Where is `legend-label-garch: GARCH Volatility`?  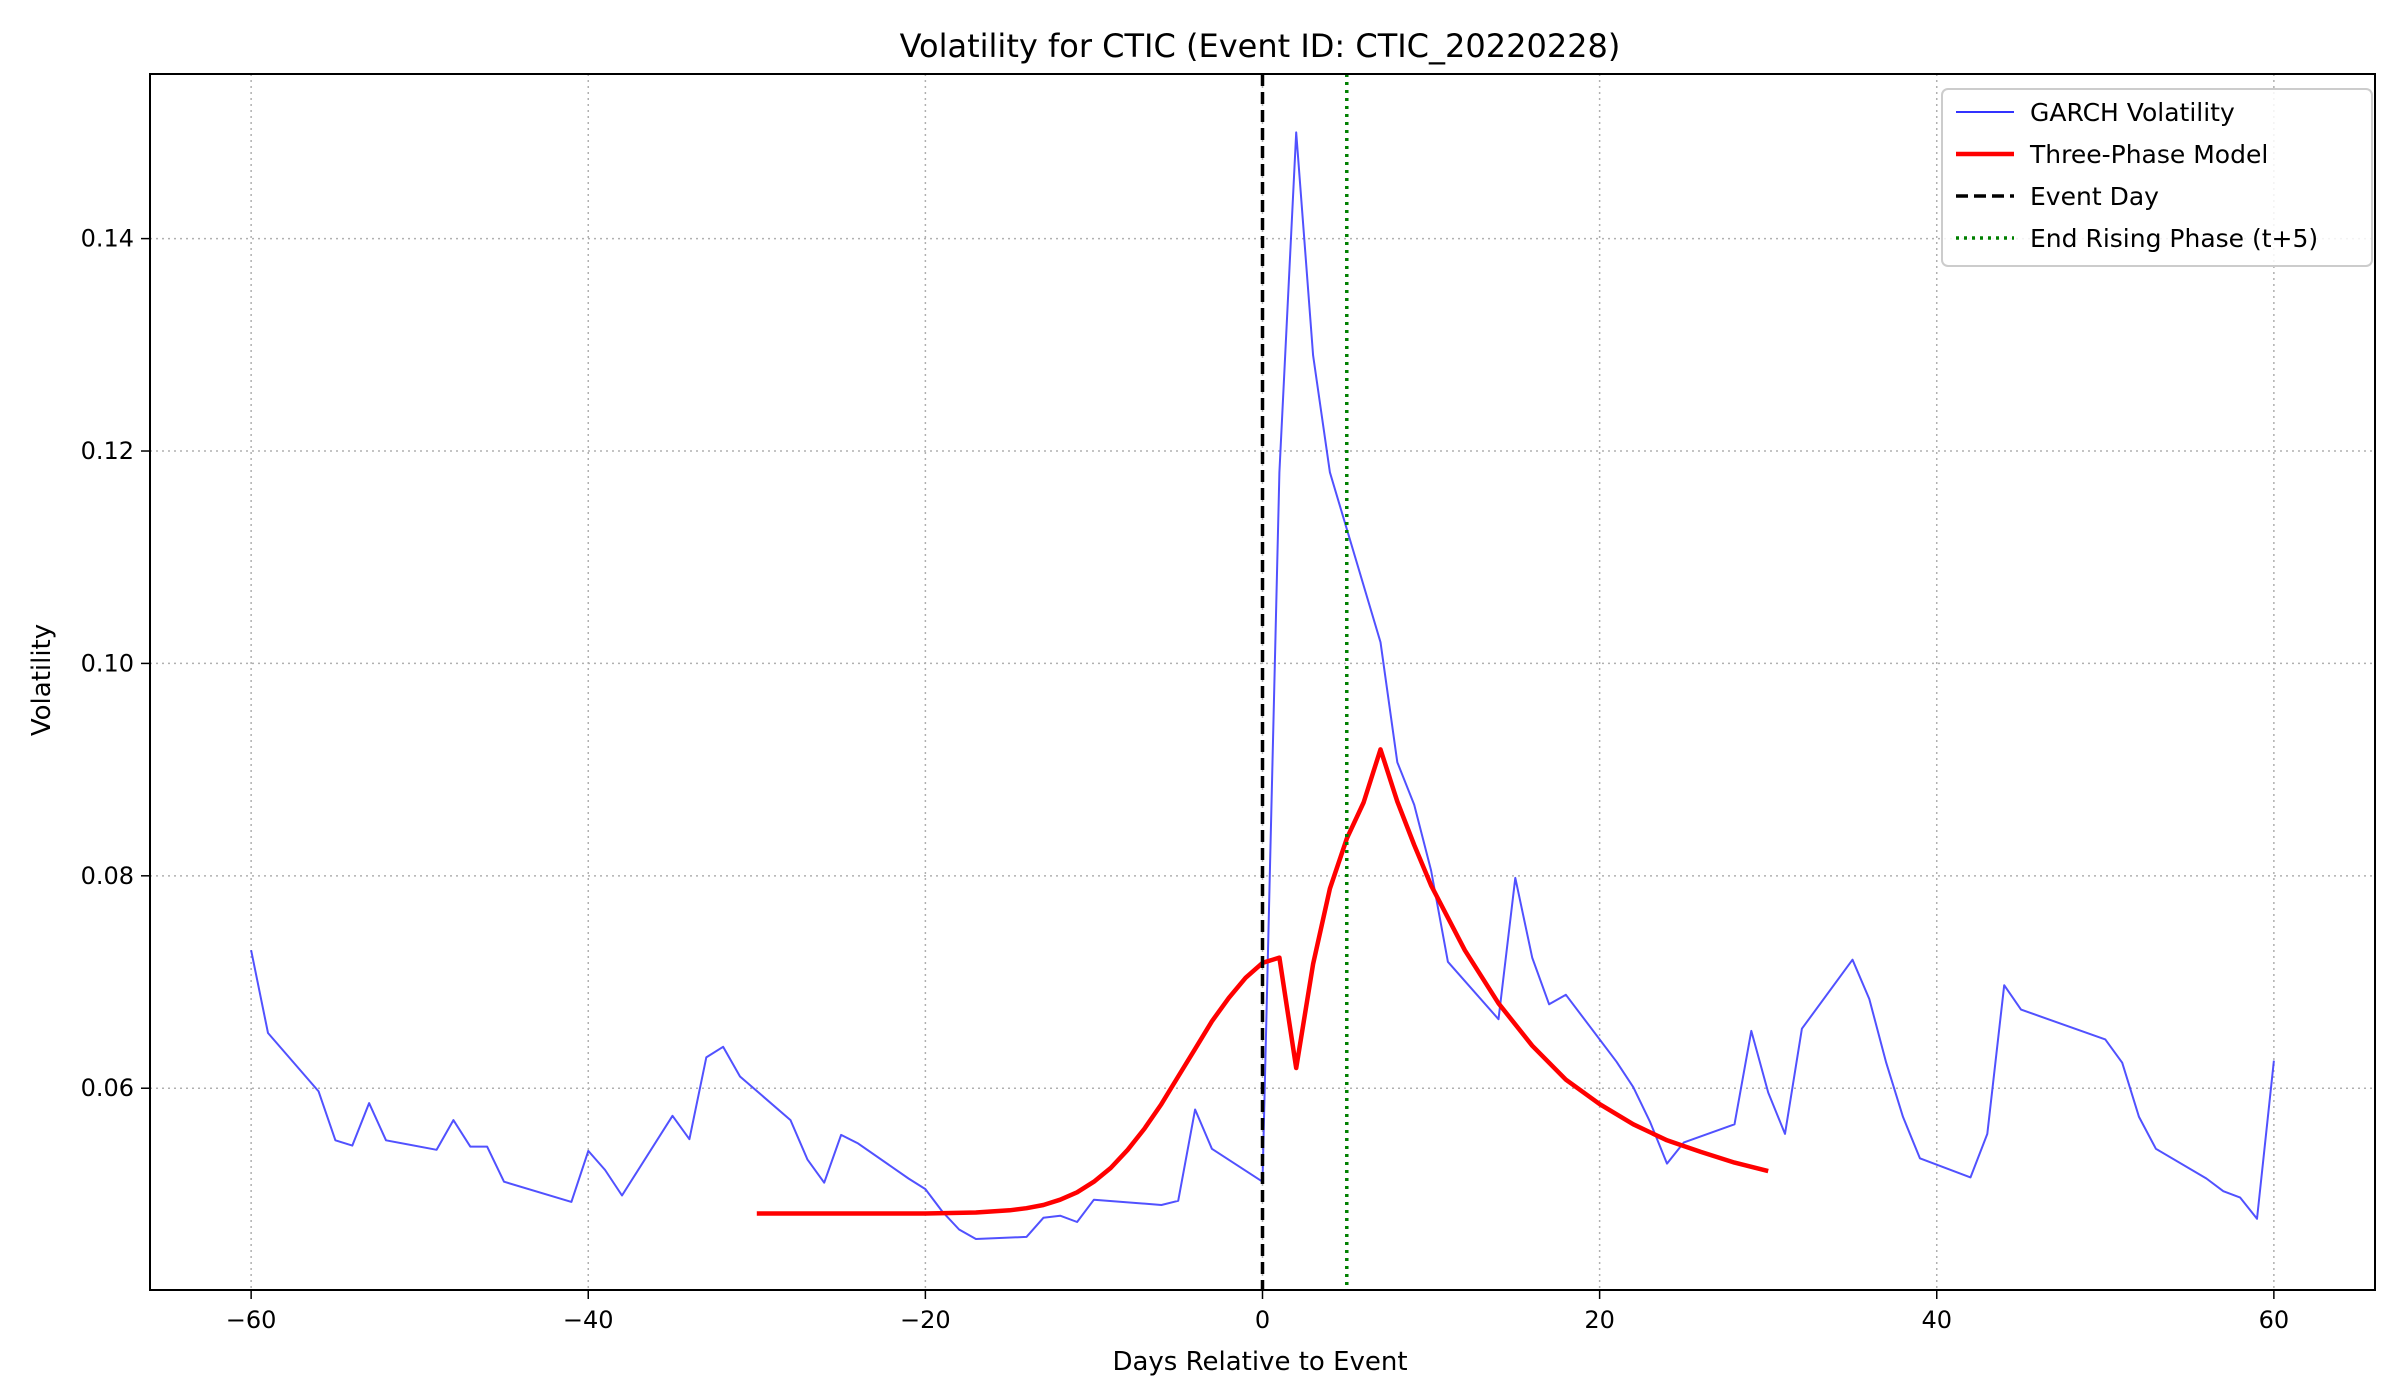 legend-label-garch: GARCH Volatility is located at coordinates (2132, 112).